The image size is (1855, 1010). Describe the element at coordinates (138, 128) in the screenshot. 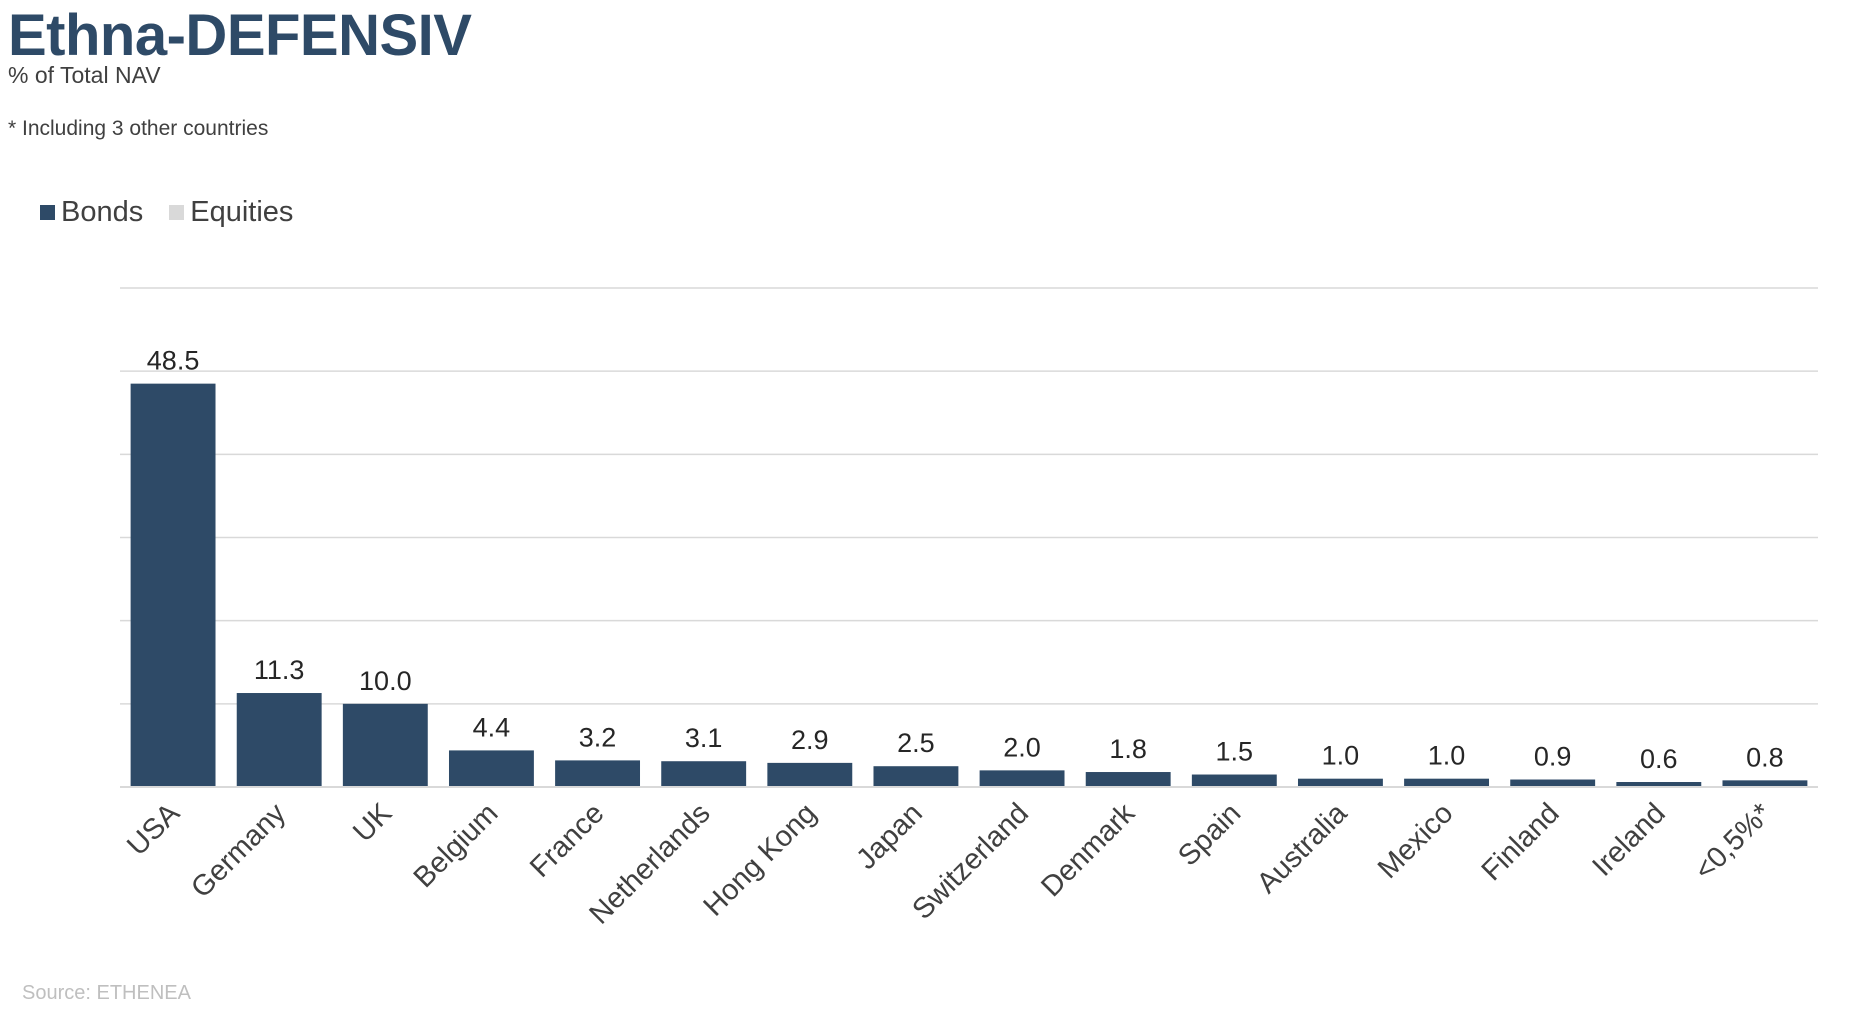

I see `chart-footnote: * Including 3 other countries` at that location.